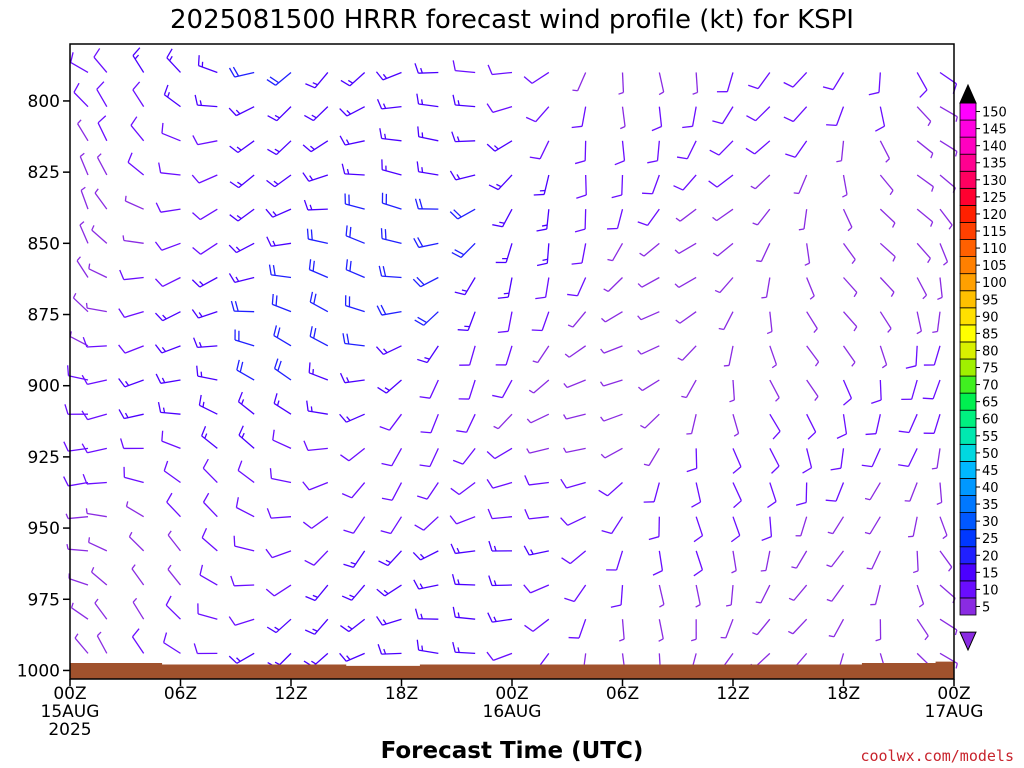  What do you see at coordinates (512, 670) in the screenshot?
I see `ground-fill` at bounding box center [512, 670].